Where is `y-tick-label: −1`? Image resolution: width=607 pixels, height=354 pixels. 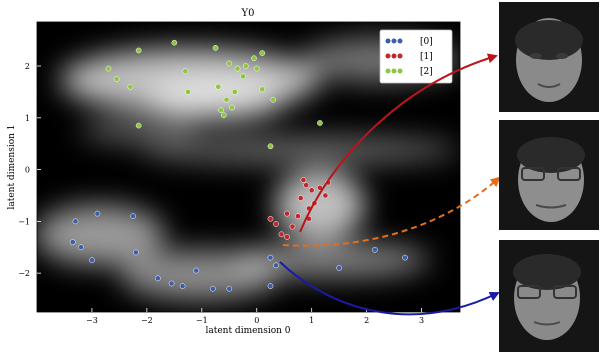
y-tick-label: −1 is located at coordinates (24, 221).